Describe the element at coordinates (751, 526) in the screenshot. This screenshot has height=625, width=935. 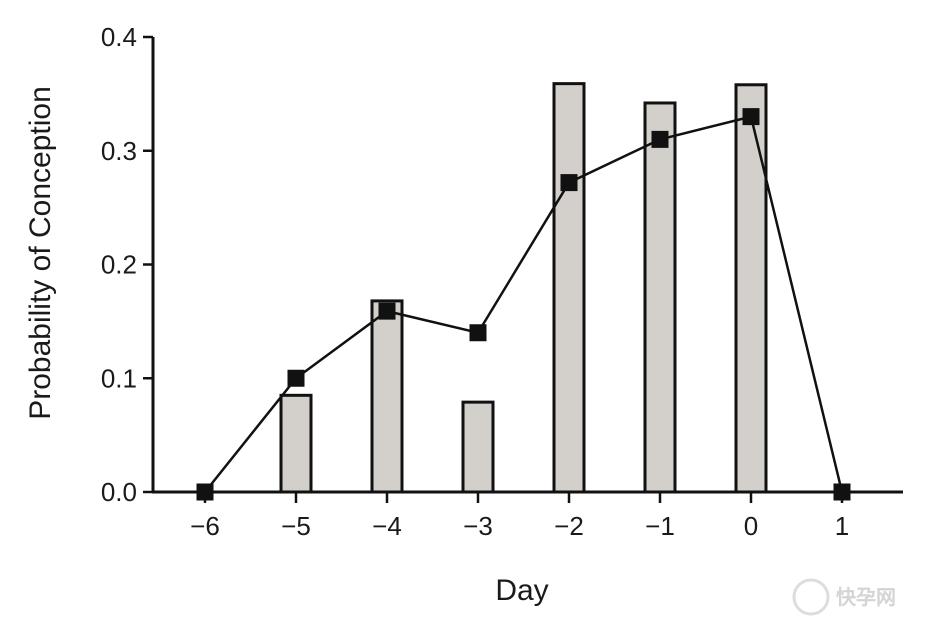
I see `x-tick-label: 0` at that location.